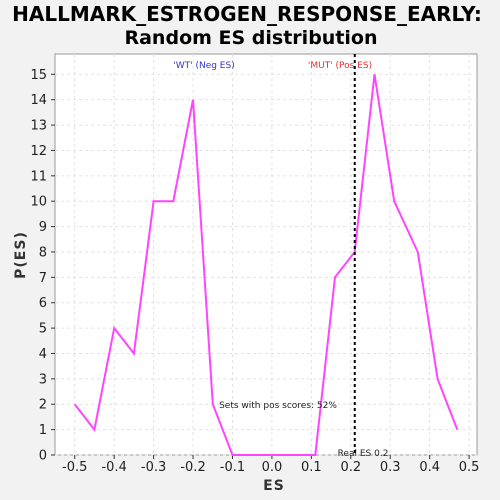 The image size is (500, 500). I want to click on x-tick-label: 0.1, so click(311, 467).